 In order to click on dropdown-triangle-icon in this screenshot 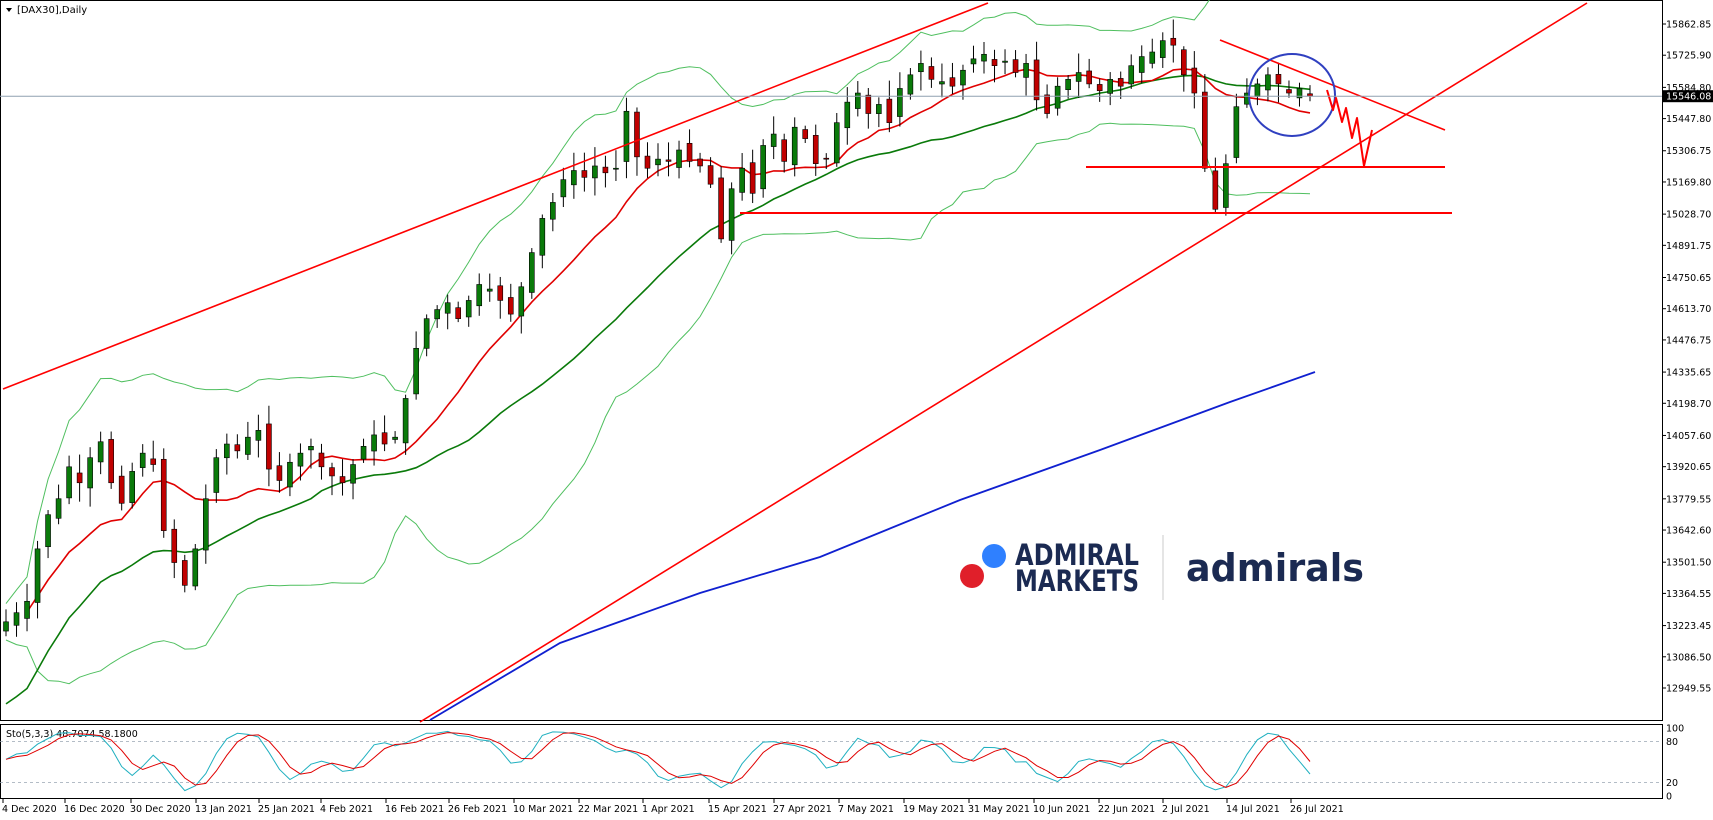, I will do `click(9, 10)`.